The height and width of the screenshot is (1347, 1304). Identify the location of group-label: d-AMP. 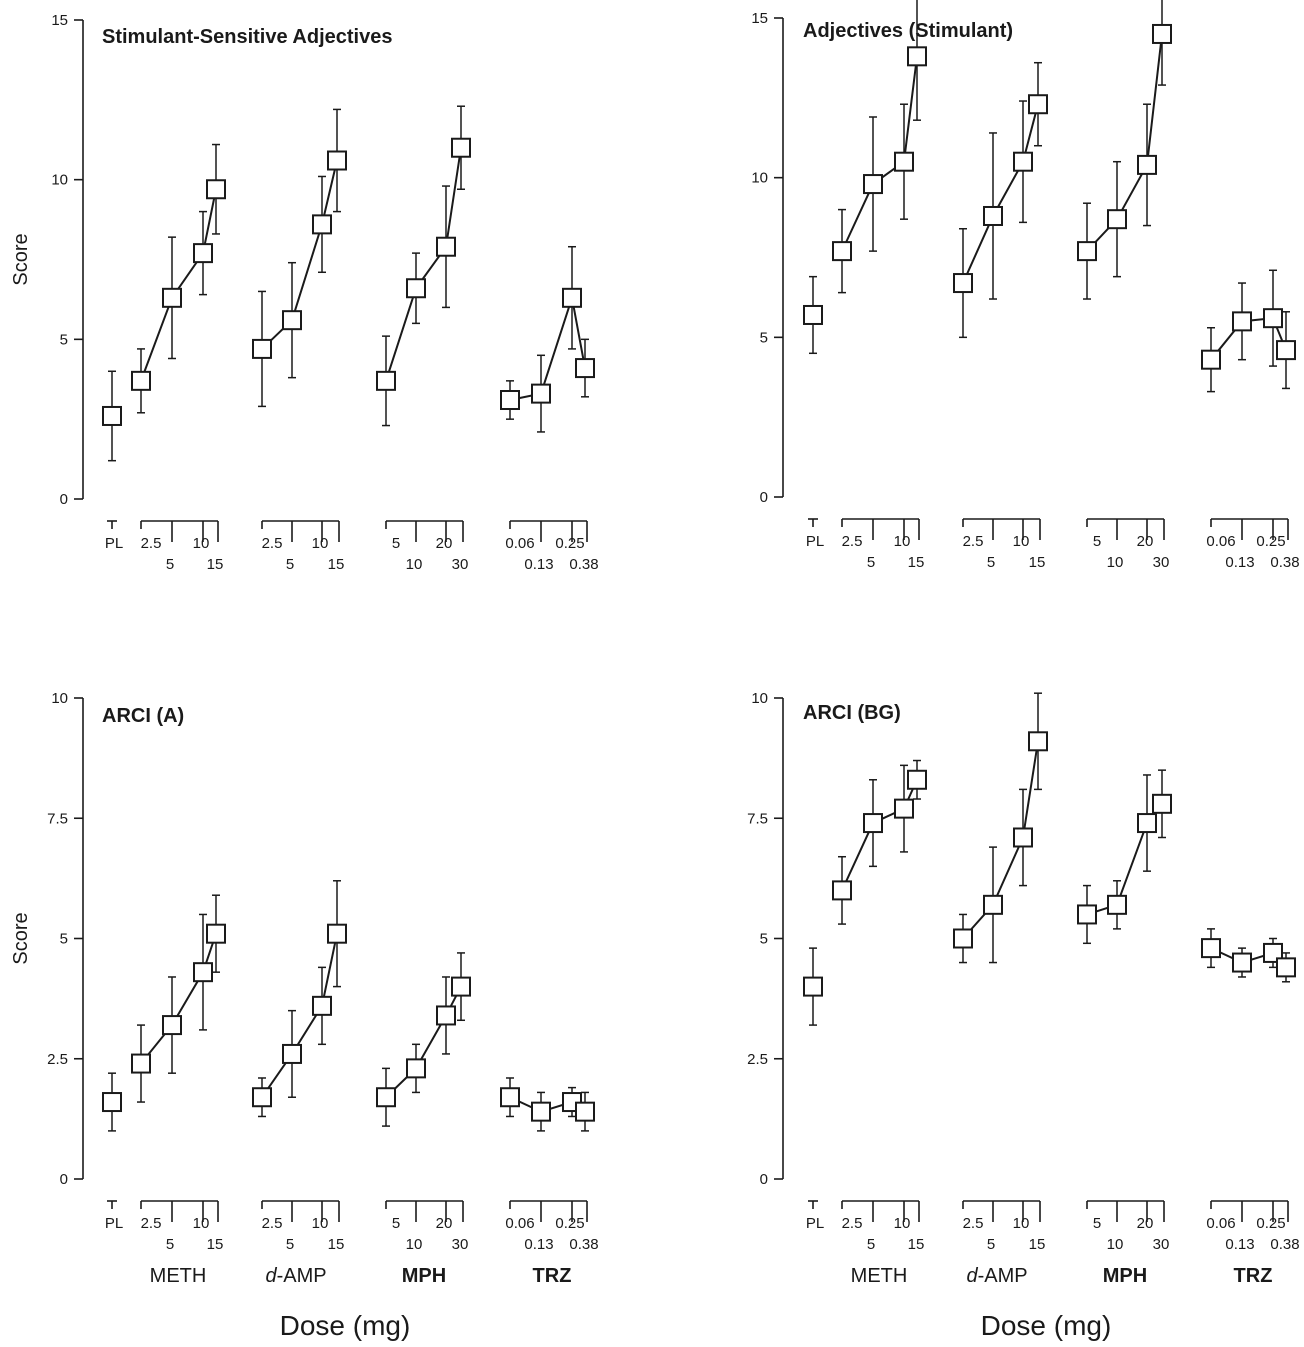
(996, 1276).